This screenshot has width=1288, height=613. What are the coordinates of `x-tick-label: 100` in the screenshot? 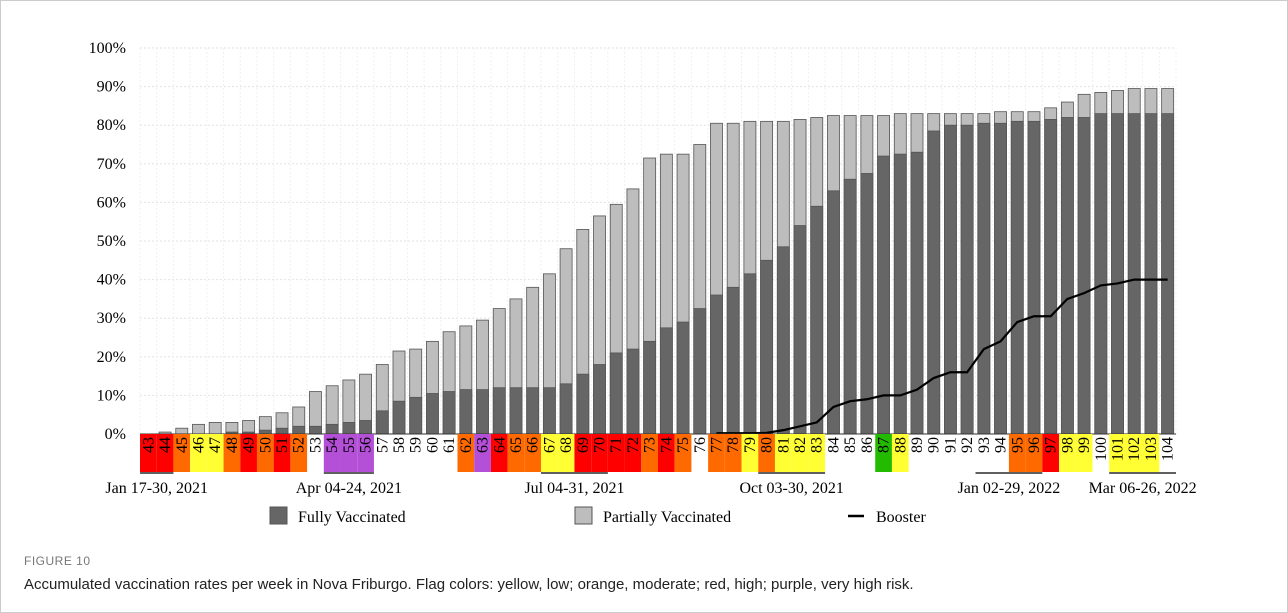 It's located at (1101, 449).